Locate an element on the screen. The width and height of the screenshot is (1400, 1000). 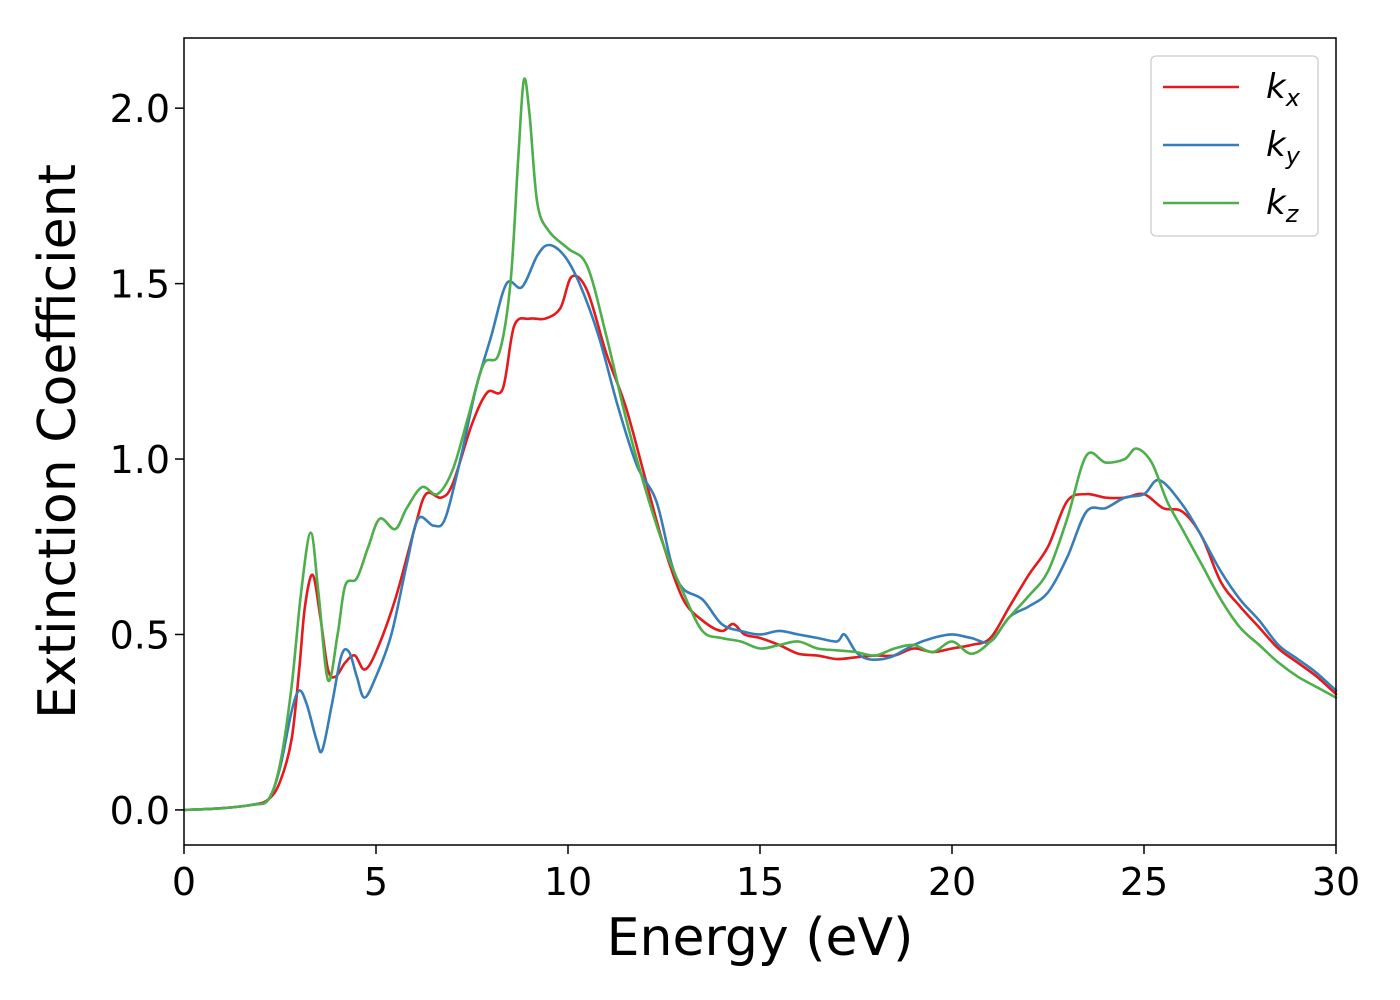
x-tick-label: 15 is located at coordinates (760, 882).